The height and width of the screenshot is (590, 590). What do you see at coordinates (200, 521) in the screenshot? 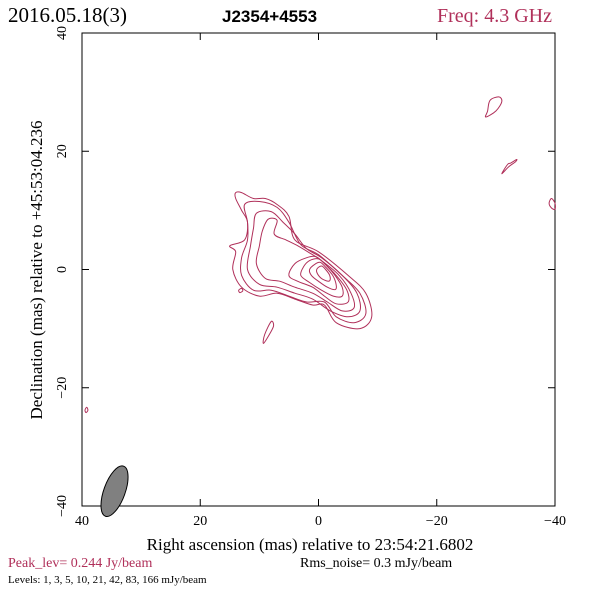
I see `x-tick-label: 20` at bounding box center [200, 521].